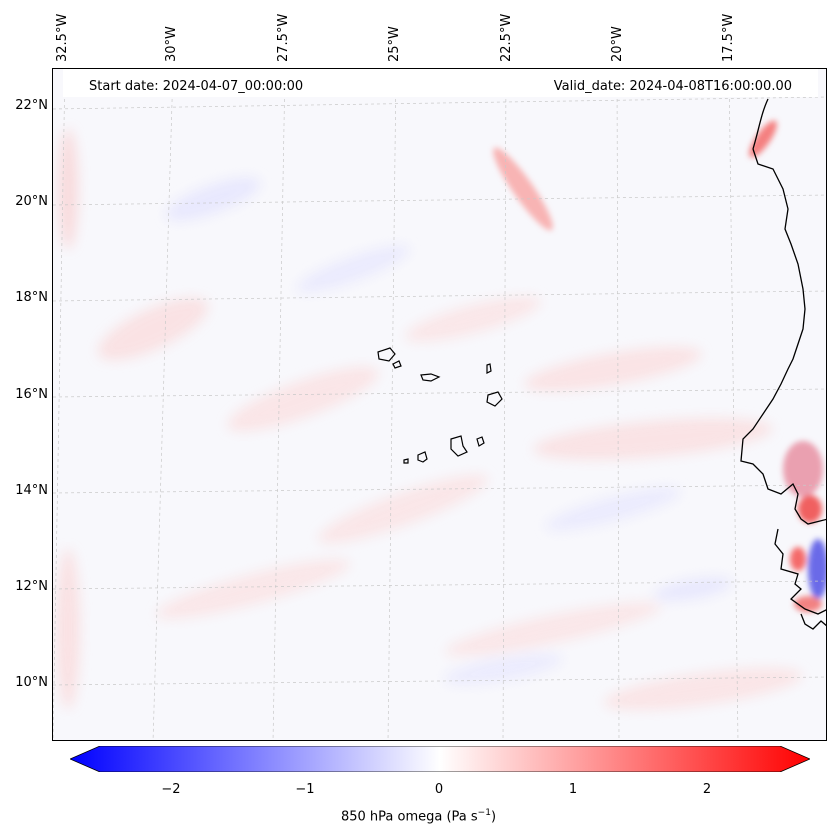 Image resolution: width=837 pixels, height=839 pixels. I want to click on lat-label: 10°N, so click(31, 682).